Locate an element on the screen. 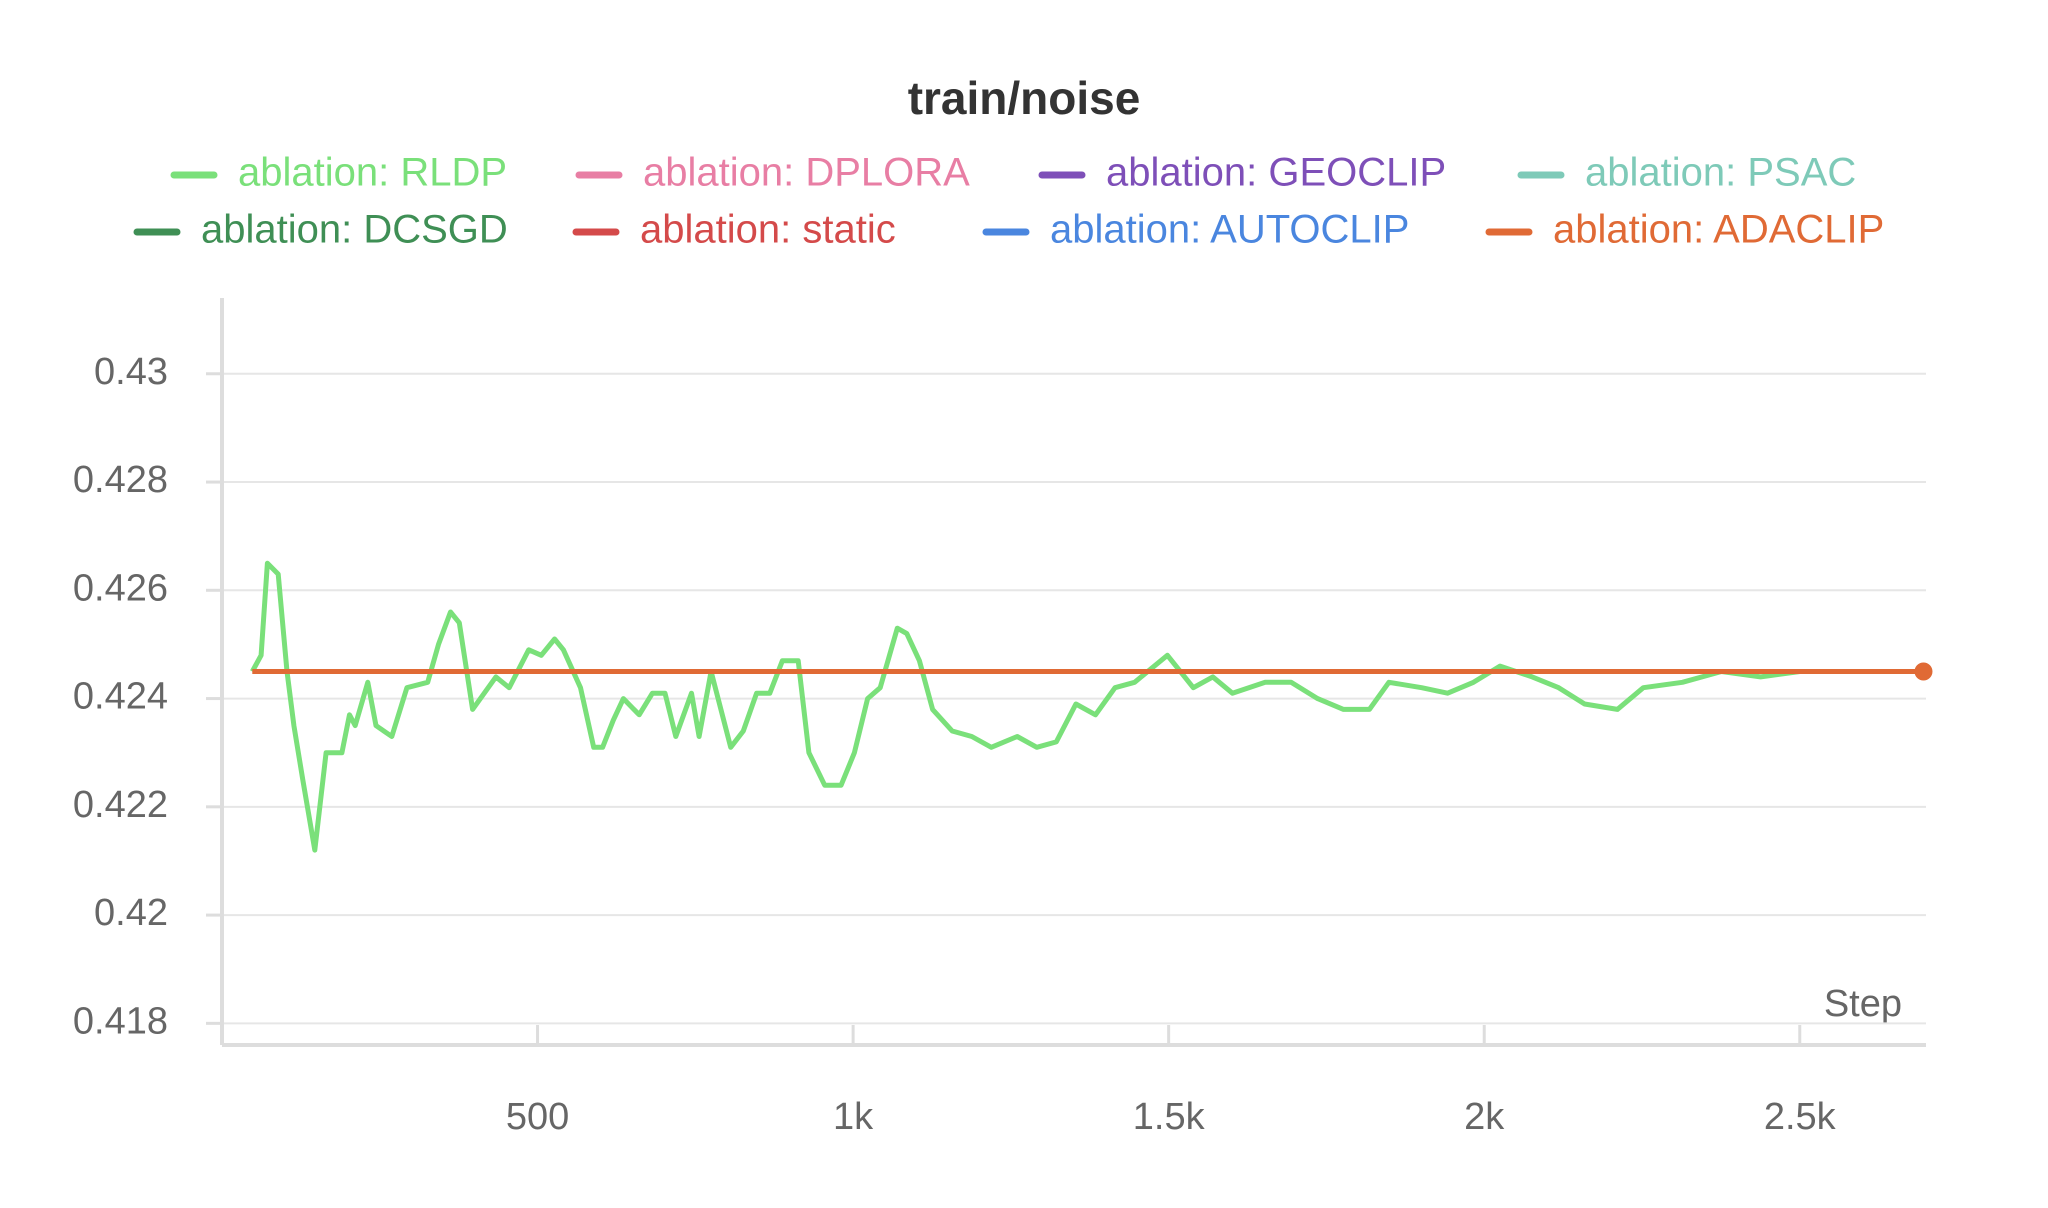 The width and height of the screenshot is (2048, 1208). legend-label: ablation: DPLORA is located at coordinates (806, 173).